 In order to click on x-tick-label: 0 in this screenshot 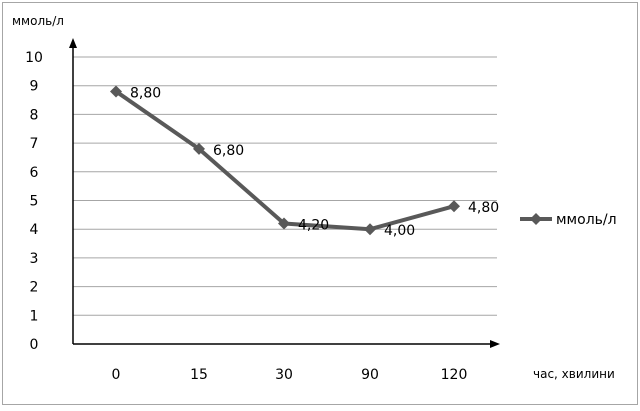, I will do `click(116, 375)`.